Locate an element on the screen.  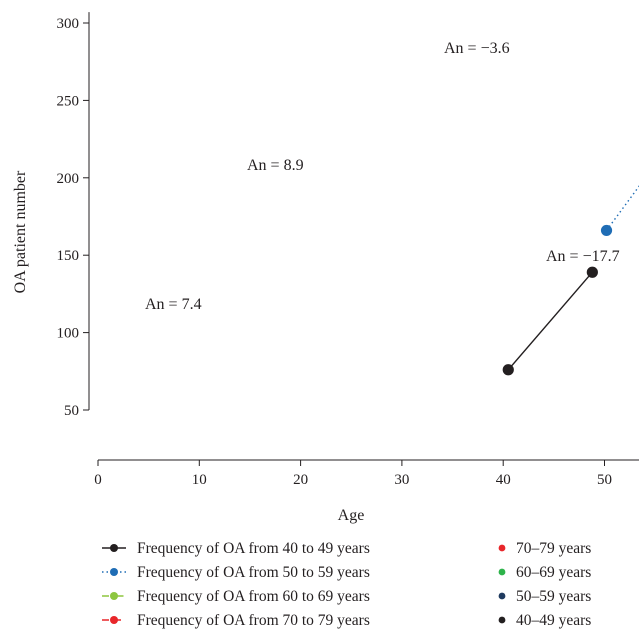
legend-label: Frequency of OA from 40 to 49 years is located at coordinates (253, 548).